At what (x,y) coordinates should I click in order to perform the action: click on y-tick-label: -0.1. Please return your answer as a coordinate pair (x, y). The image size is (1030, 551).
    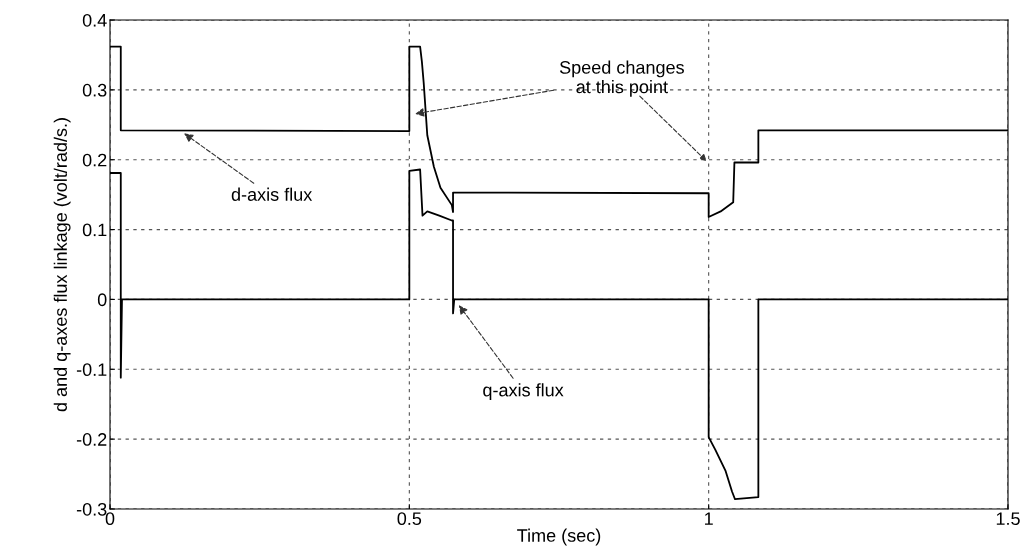
    Looking at the image, I should click on (91, 370).